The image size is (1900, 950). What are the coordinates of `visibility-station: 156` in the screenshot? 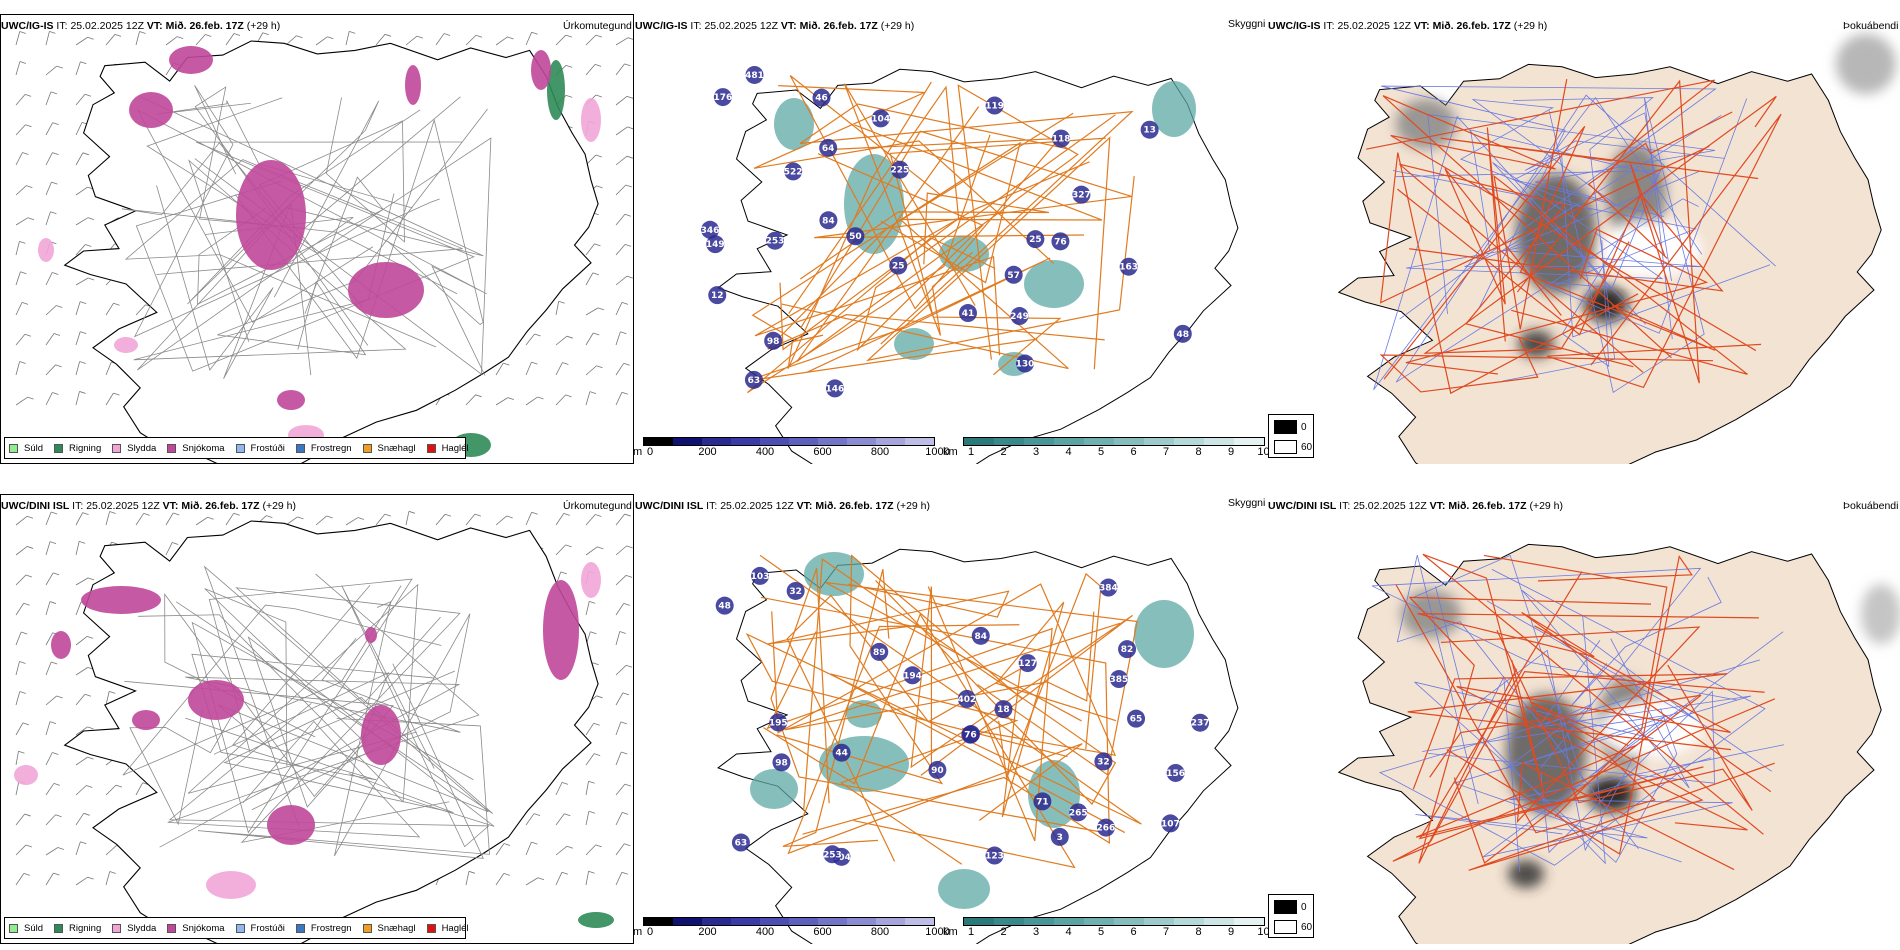 It's located at (1175, 772).